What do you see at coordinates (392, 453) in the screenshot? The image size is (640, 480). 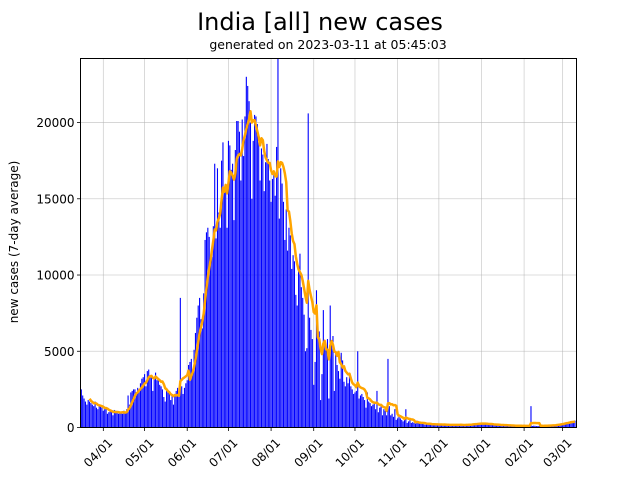 I see `x-tick-label: 11/01` at bounding box center [392, 453].